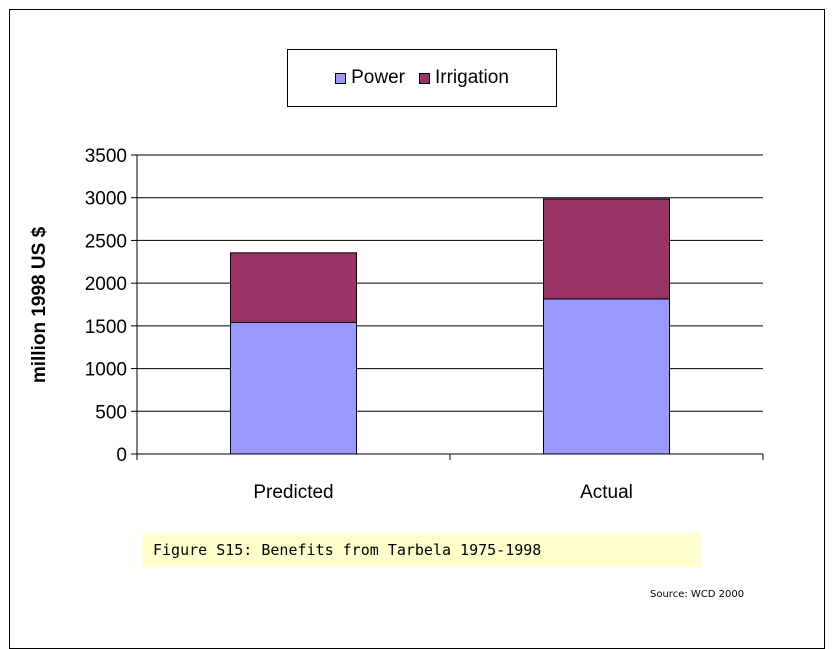 Image resolution: width=840 pixels, height=649 pixels. Describe the element at coordinates (106, 370) in the screenshot. I see `y-tick-label: 1000` at that location.